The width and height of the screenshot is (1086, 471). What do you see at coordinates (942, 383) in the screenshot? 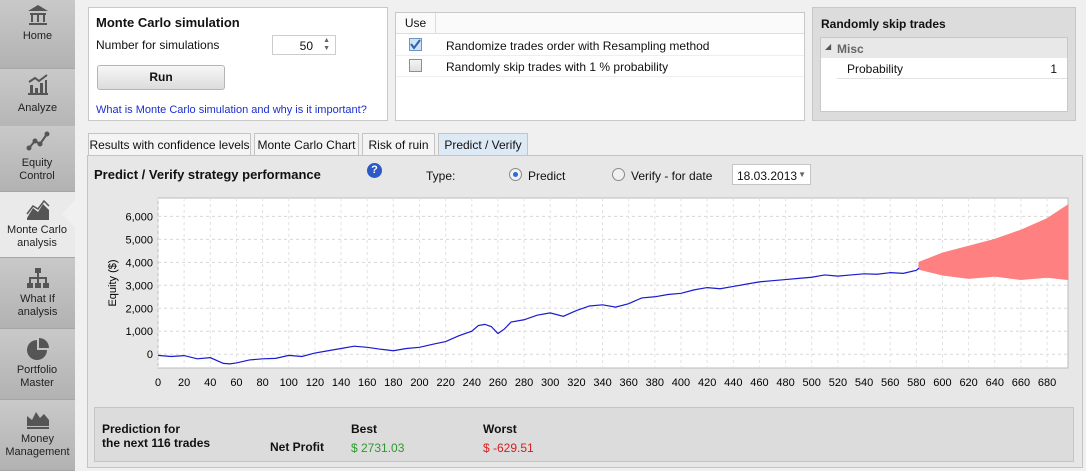
I see `x-tick-label: 600` at bounding box center [942, 383].